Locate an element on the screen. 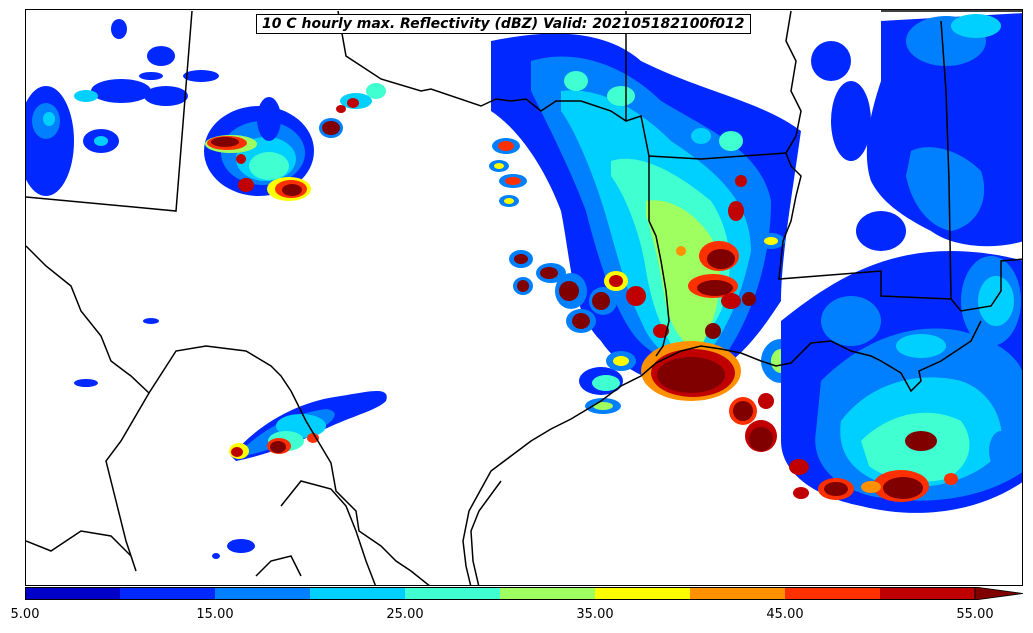 The width and height of the screenshot is (1033, 633). storm-band-louisiana-gulf is located at coordinates (901, 382).